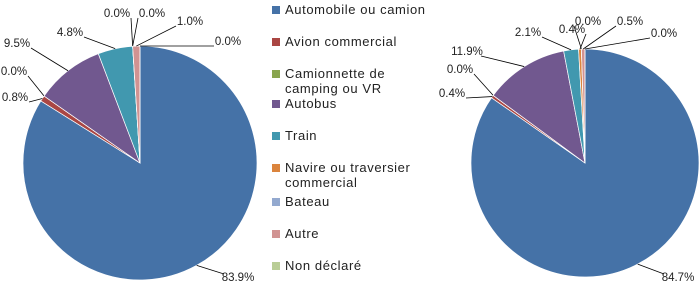 Image resolution: width=699 pixels, height=287 pixels. What do you see at coordinates (190, 22) in the screenshot?
I see `data-label: 1.0%` at bounding box center [190, 22].